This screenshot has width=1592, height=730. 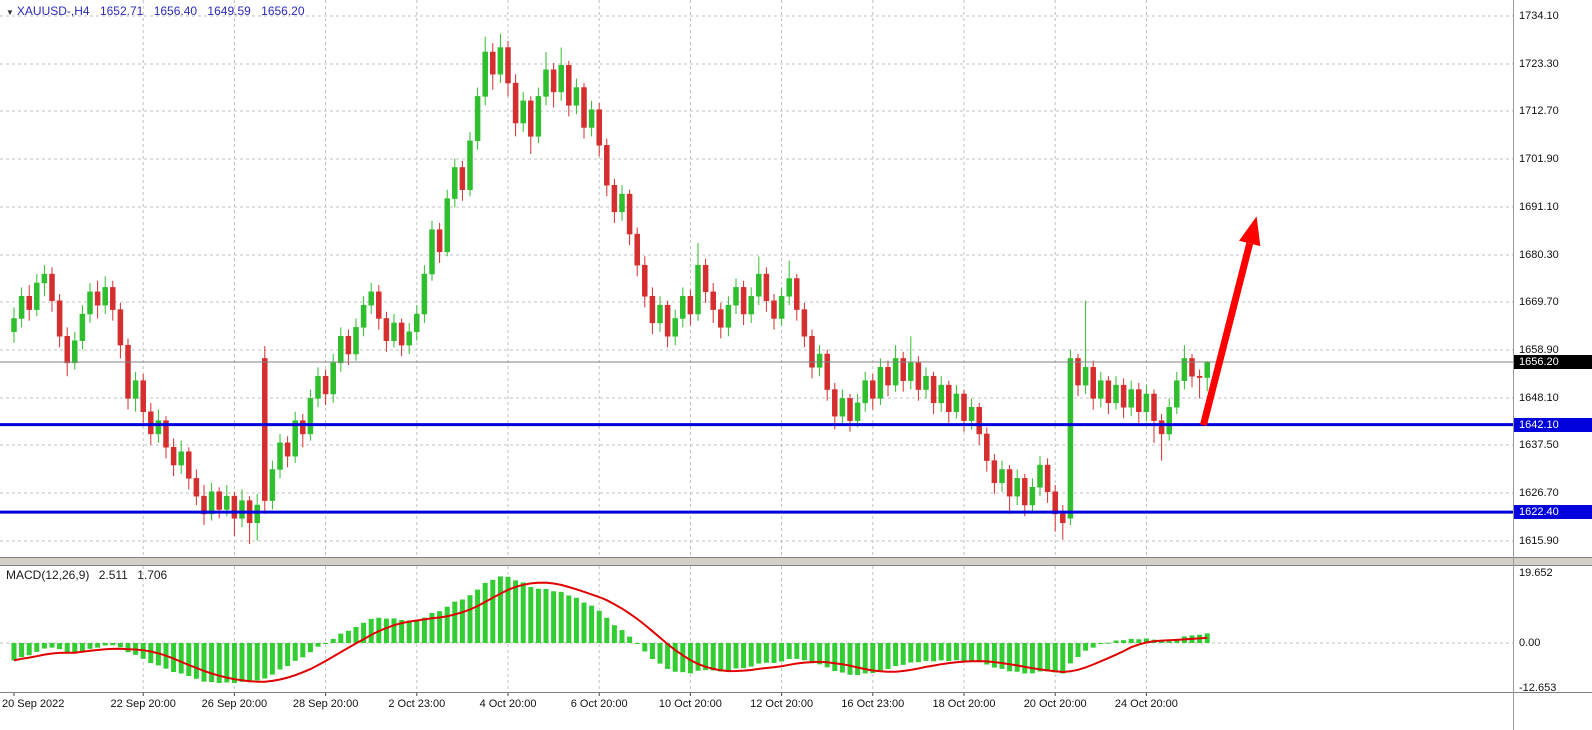 I want to click on macd-axis-label: -12.653, so click(x=1538, y=688).